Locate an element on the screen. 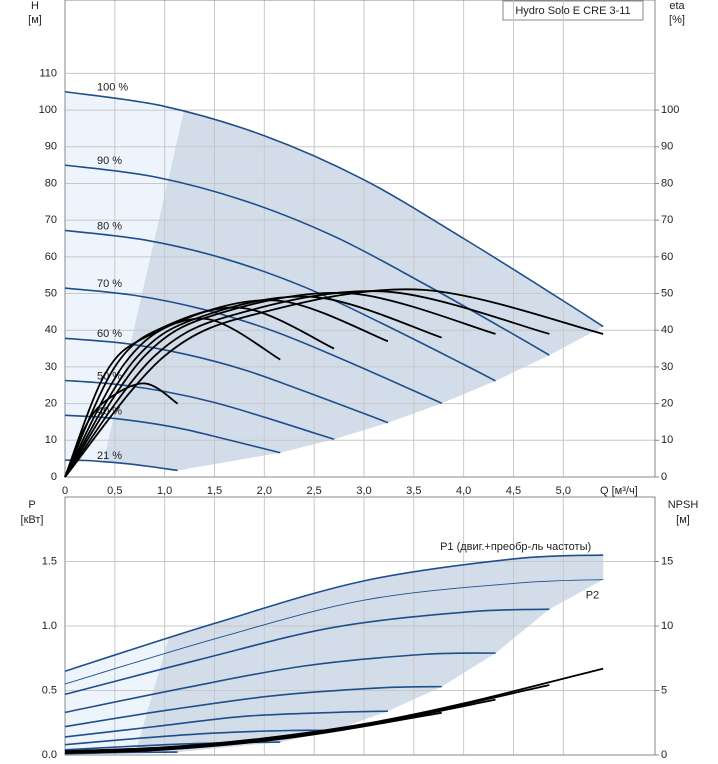 Image resolution: width=718 pixels, height=764 pixels. x-tick-label: 0 is located at coordinates (65, 491).